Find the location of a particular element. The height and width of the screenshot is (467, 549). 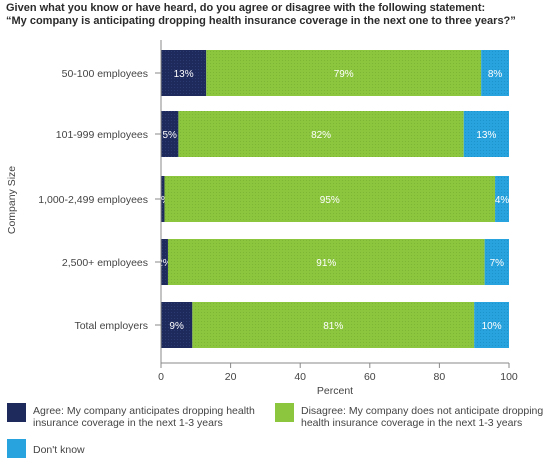

data-label: 10% is located at coordinates (492, 326).